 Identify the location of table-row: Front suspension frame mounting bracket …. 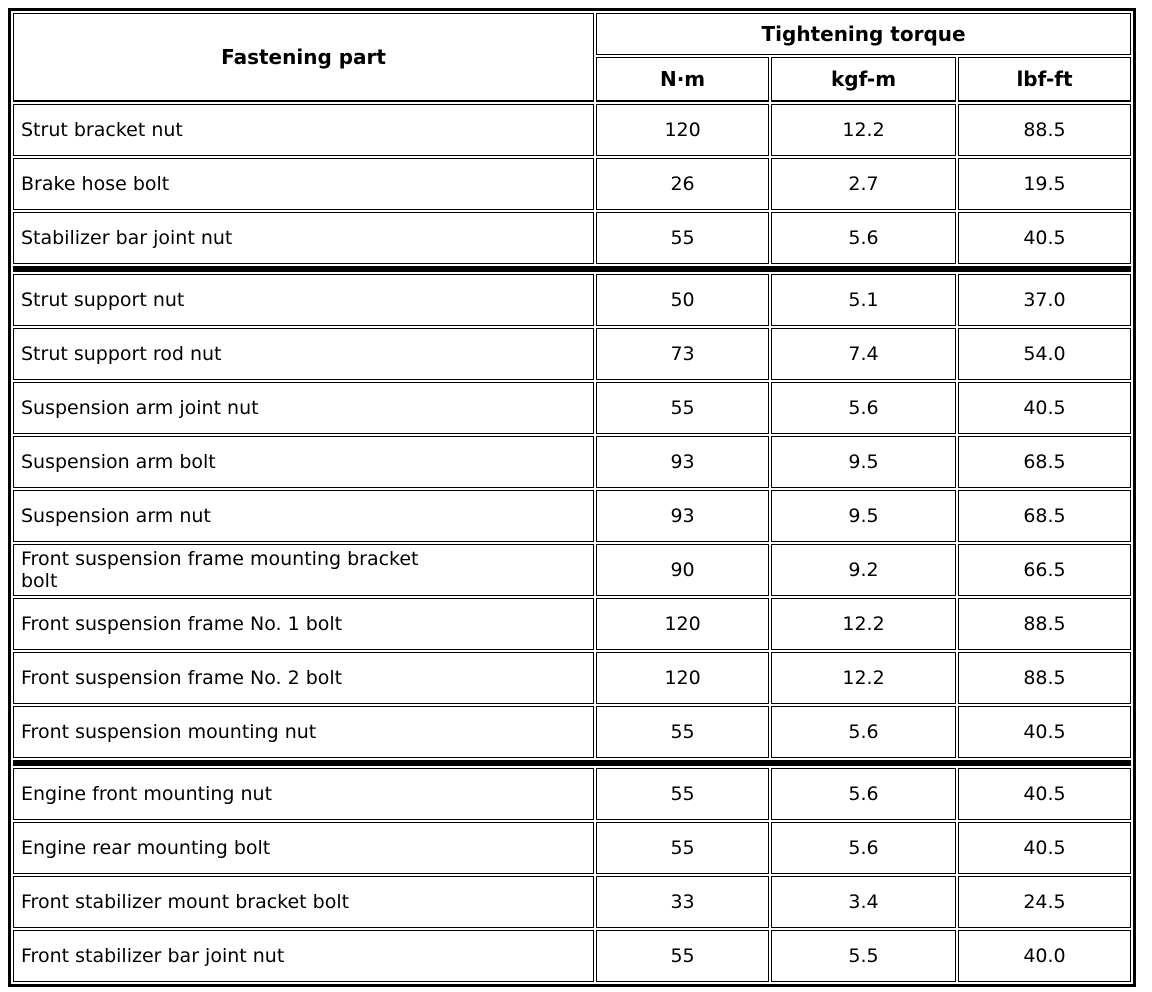
(572, 570).